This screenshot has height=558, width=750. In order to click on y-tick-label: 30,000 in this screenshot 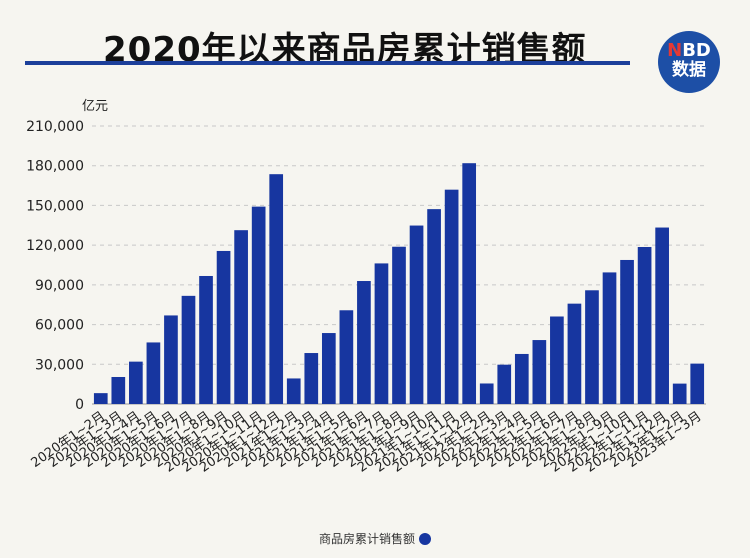, I will do `click(59, 365)`.